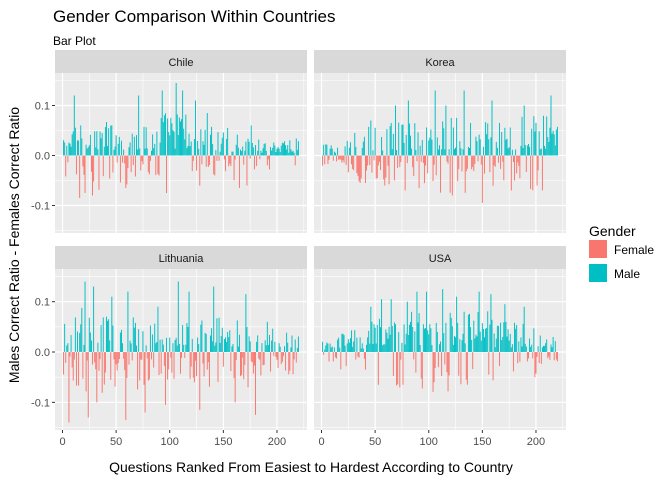  I want to click on facet-strip-label: Korea, so click(440, 63).